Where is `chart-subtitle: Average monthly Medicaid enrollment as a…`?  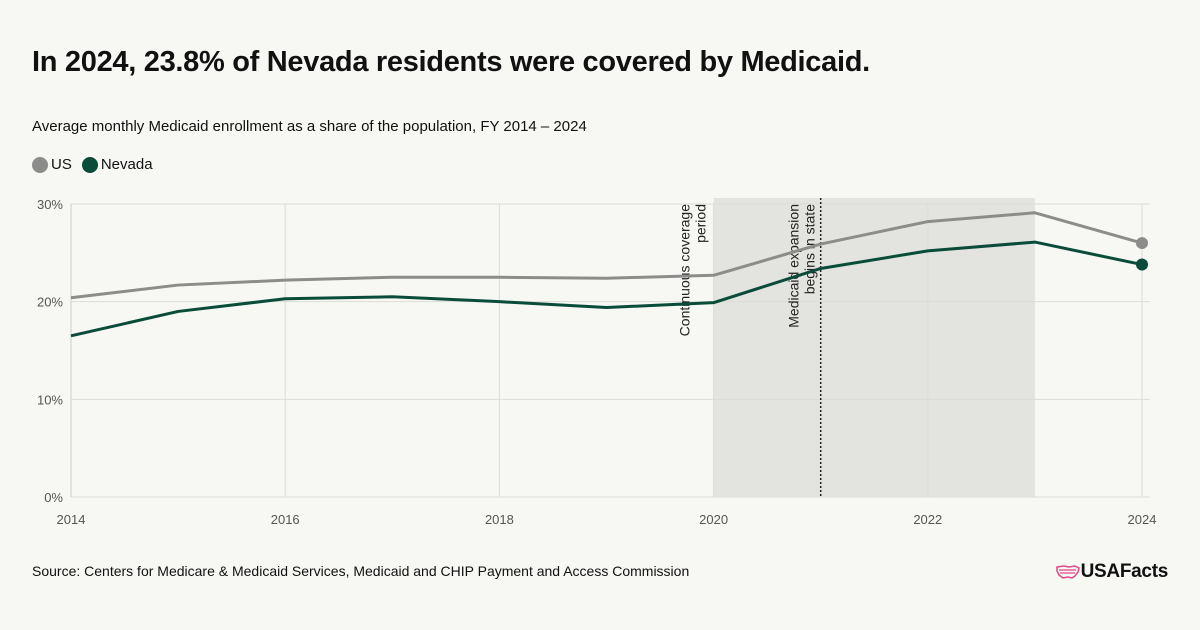
chart-subtitle: Average monthly Medicaid enrollment as a… is located at coordinates (309, 126).